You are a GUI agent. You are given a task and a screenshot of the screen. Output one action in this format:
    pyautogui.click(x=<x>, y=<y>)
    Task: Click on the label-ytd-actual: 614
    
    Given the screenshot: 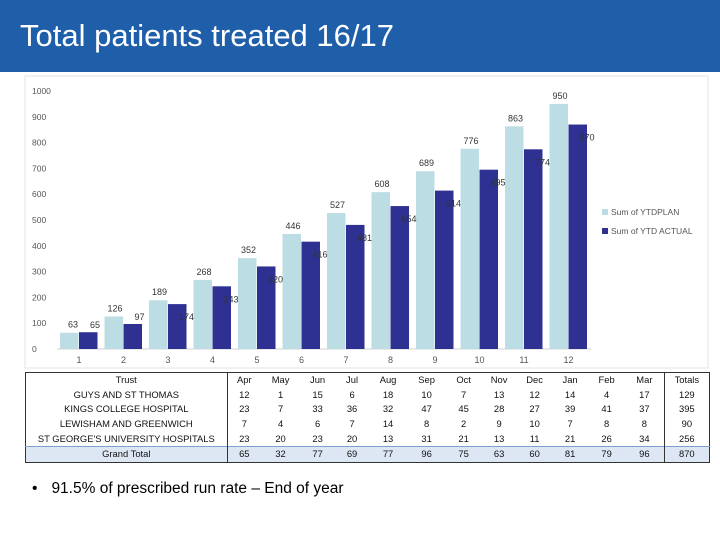 What is the action you would take?
    pyautogui.click(x=453, y=204)
    